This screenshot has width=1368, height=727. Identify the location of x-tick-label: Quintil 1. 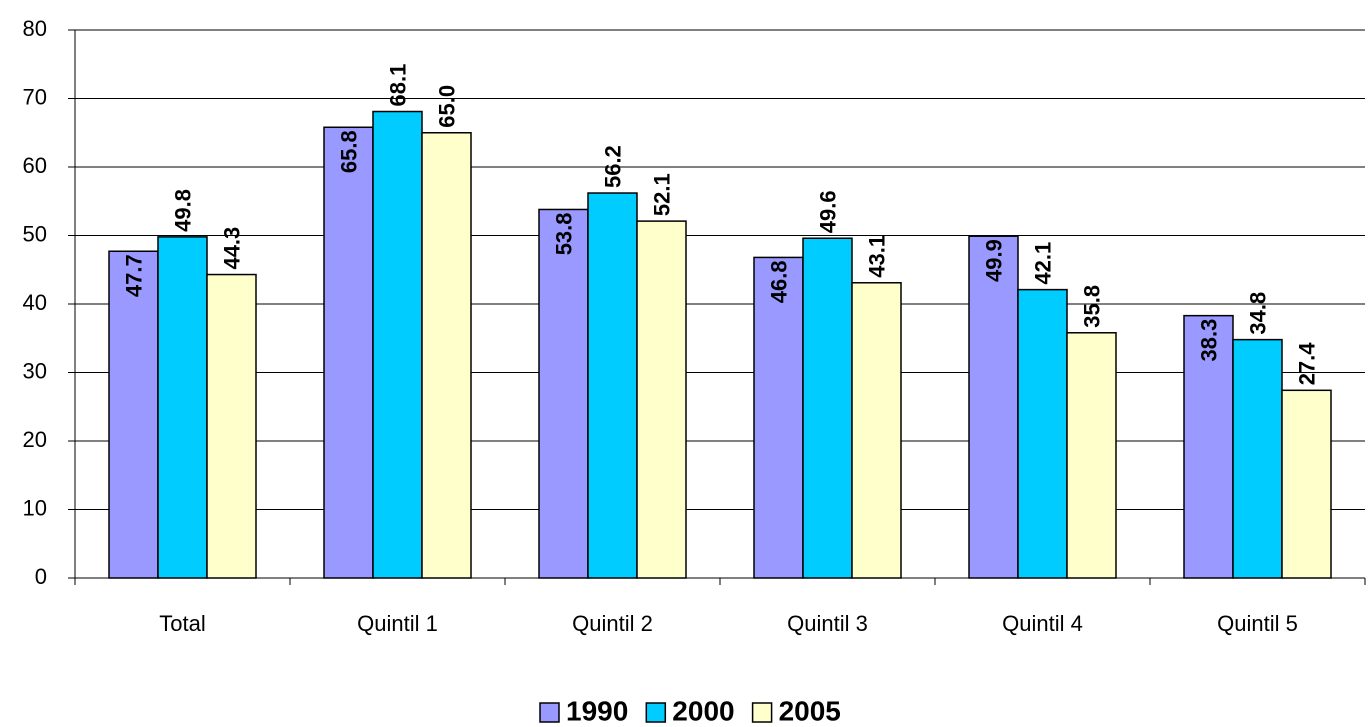
(397, 623).